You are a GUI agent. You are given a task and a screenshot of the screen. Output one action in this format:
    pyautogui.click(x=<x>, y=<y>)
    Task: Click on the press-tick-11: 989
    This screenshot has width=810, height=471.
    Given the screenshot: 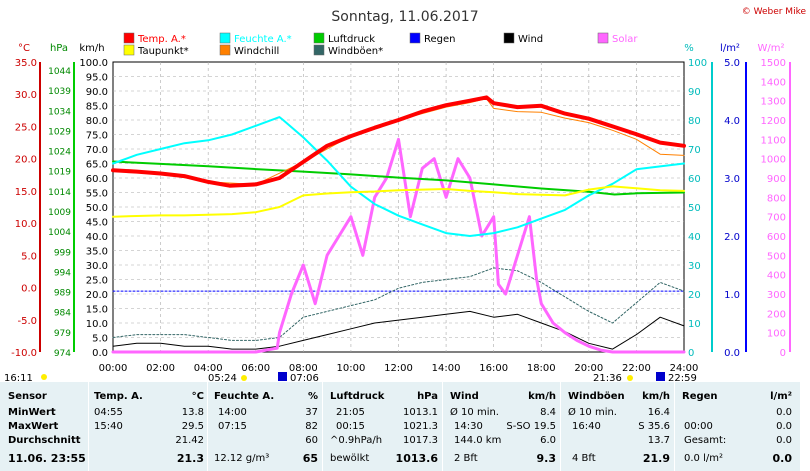 What is the action you would take?
    pyautogui.click(x=62, y=294)
    